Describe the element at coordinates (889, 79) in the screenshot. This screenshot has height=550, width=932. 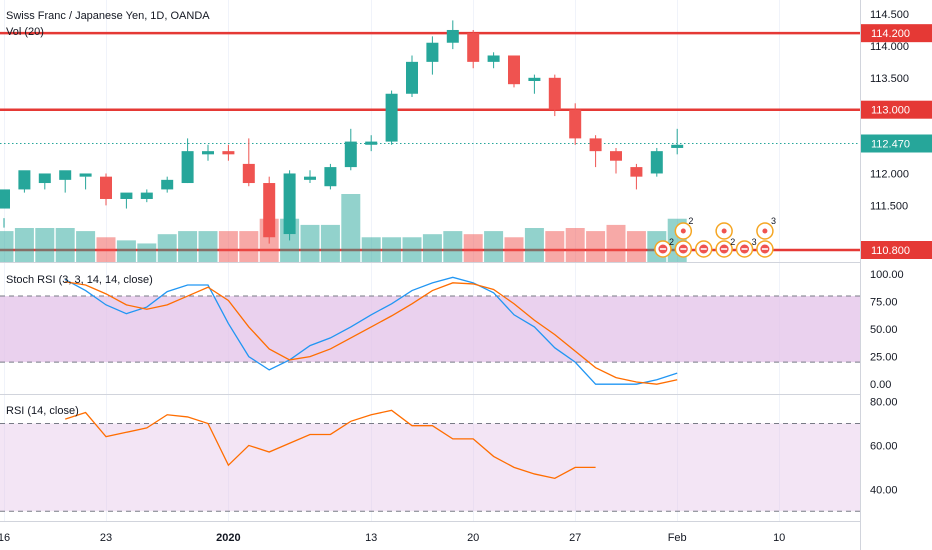
I see `price-tick: 113.500` at that location.